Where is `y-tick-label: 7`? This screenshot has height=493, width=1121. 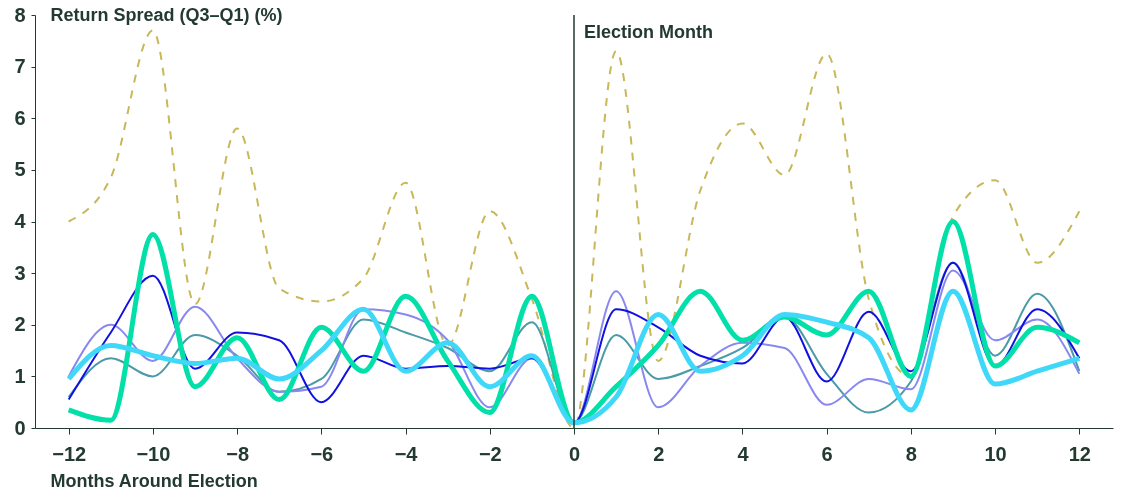
y-tick-label: 7 is located at coordinates (20, 66).